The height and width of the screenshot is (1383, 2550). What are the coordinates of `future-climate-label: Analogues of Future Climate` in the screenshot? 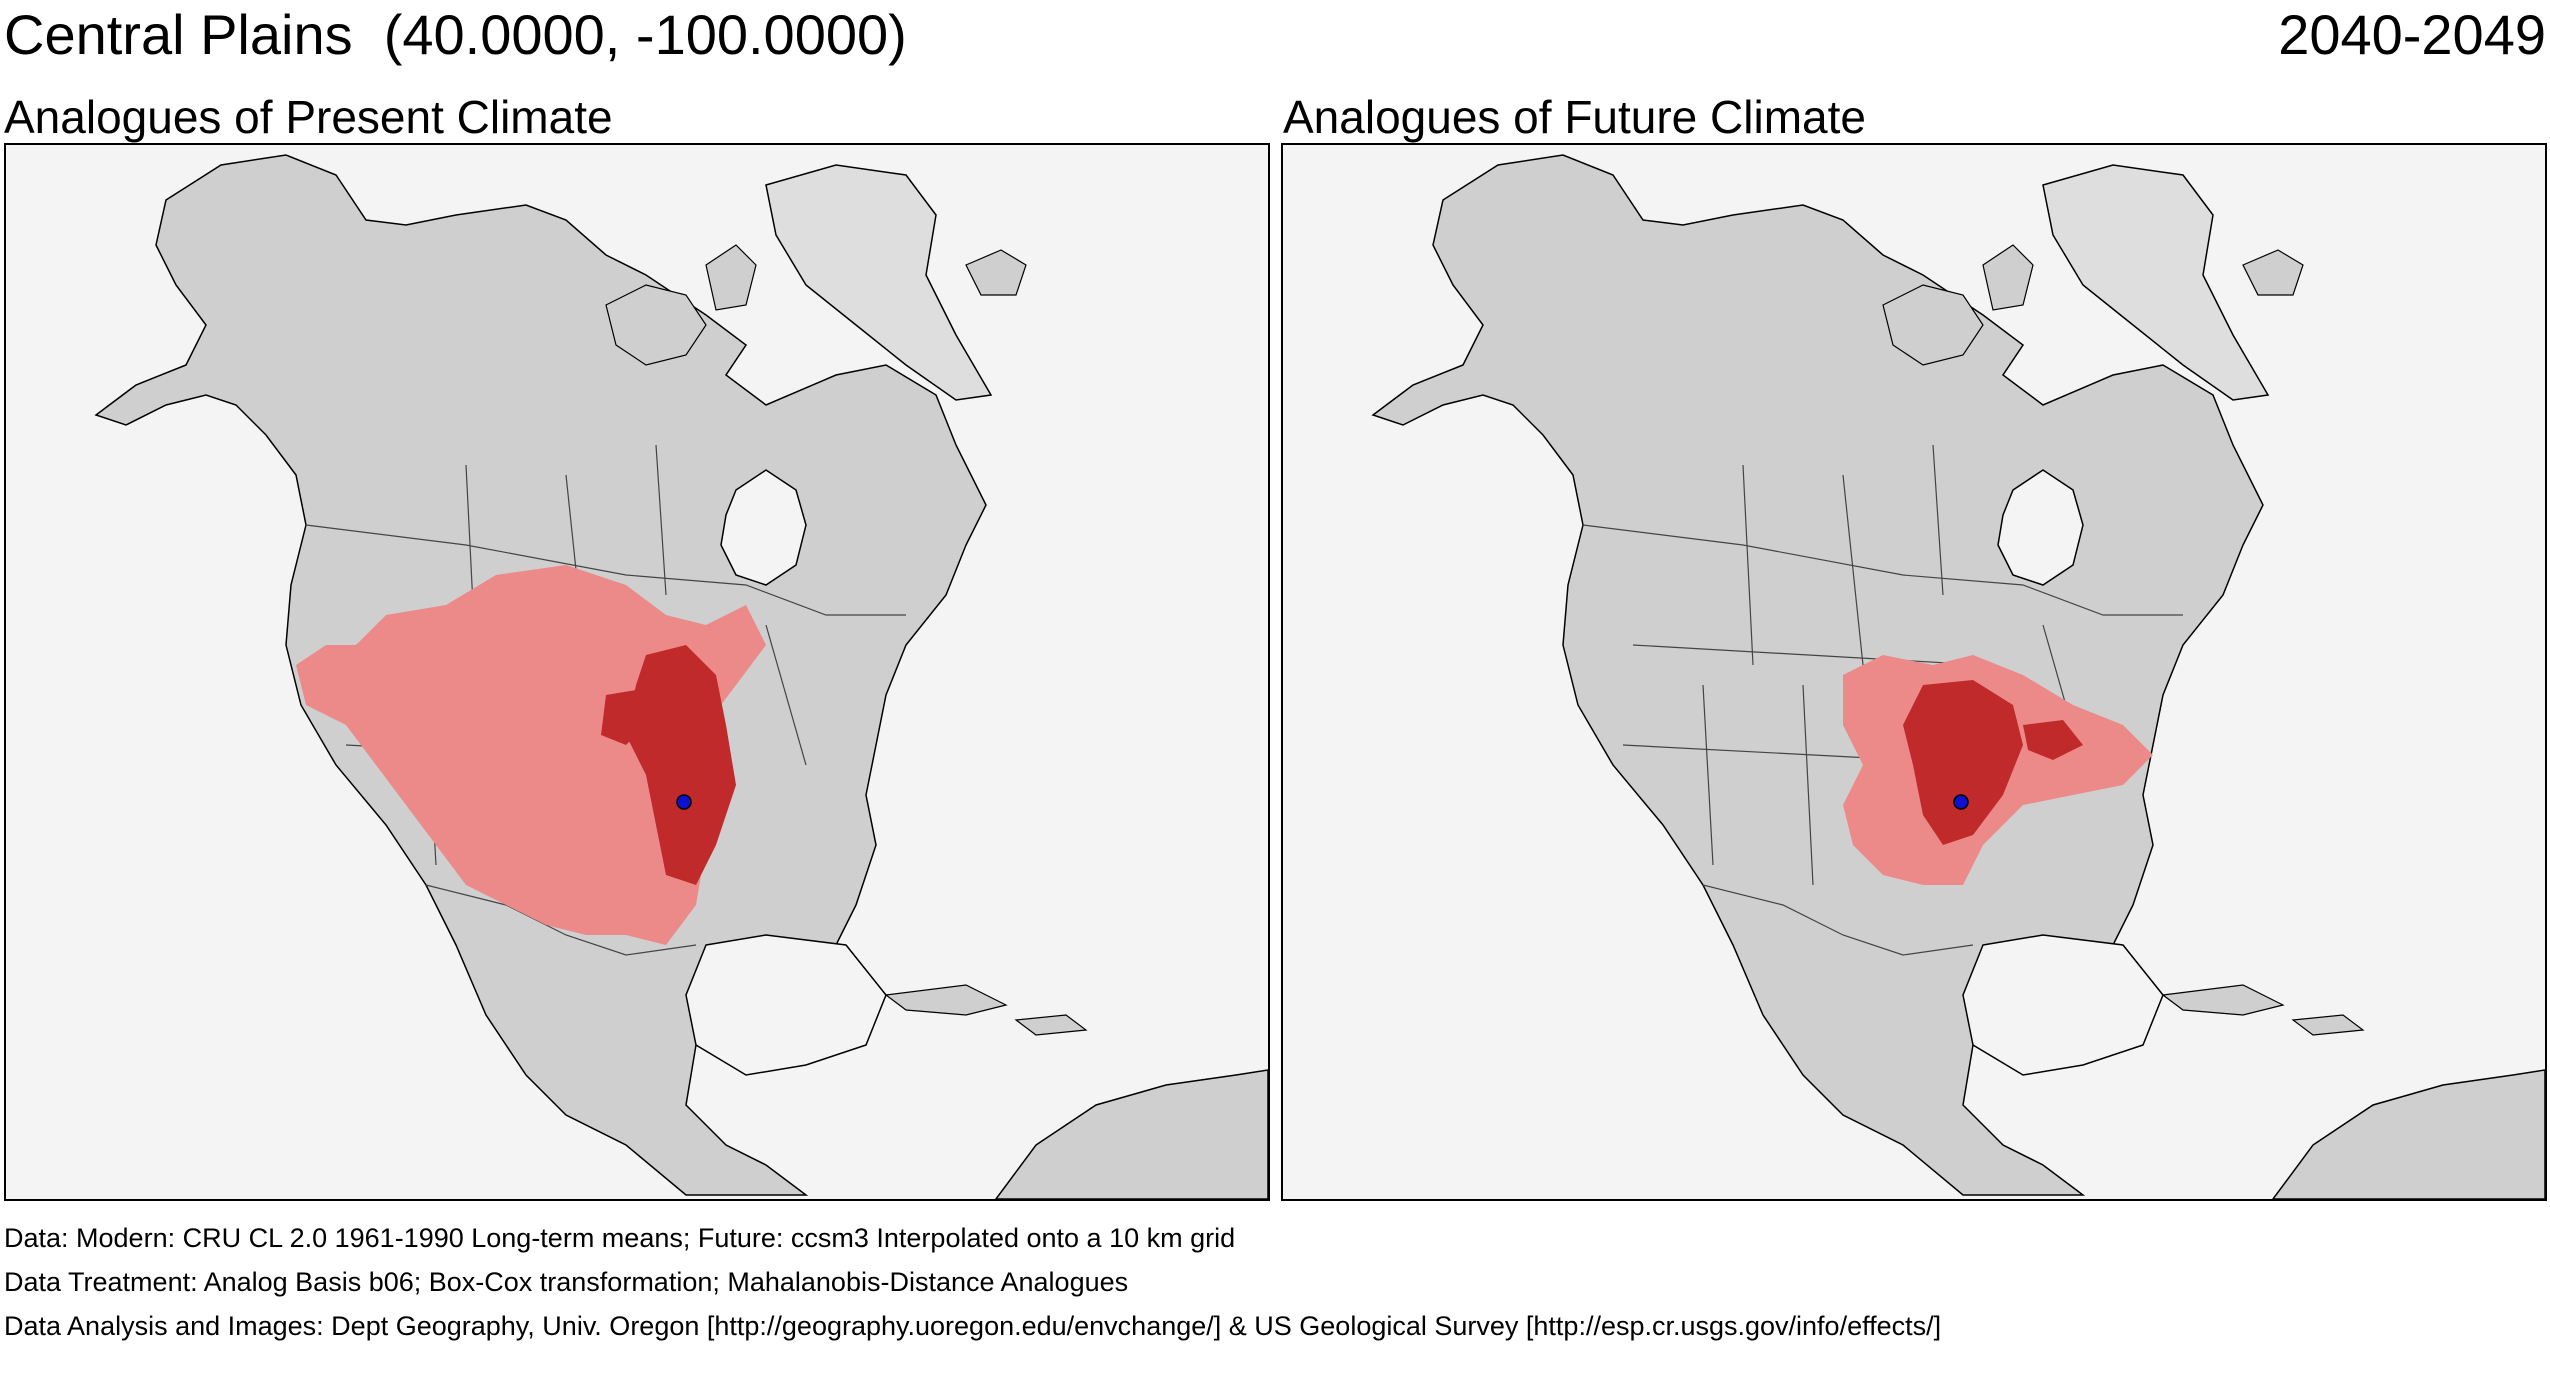 It's located at (1574, 117).